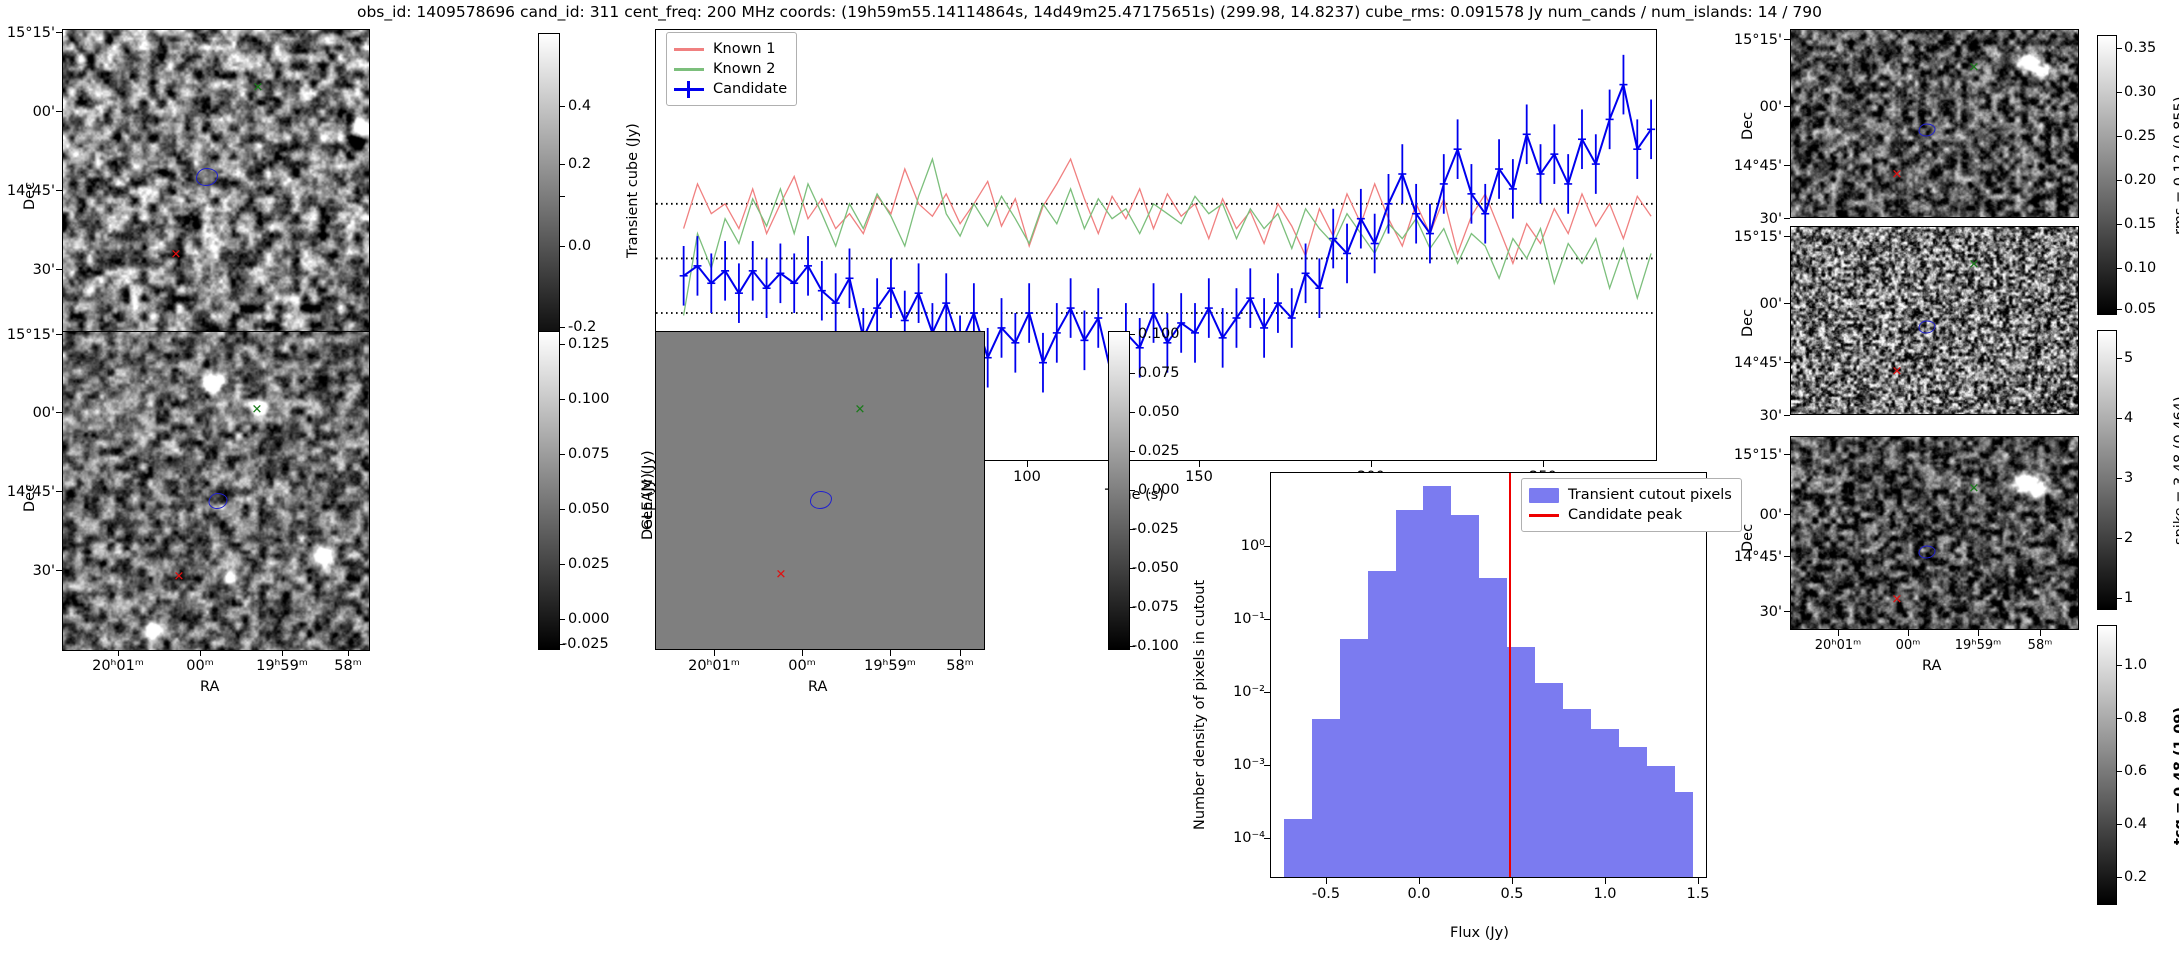  I want to click on legend-row-candidate-peak: Candidate peak, so click(1630, 515).